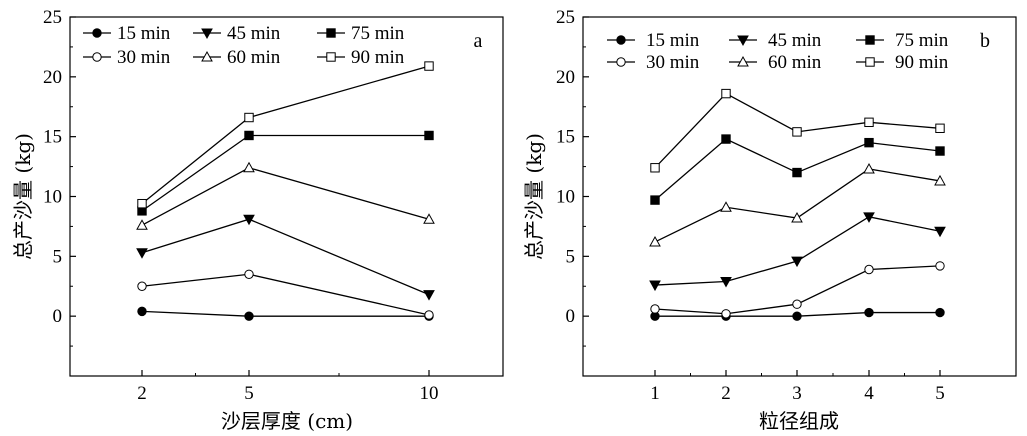  Describe the element at coordinates (58, 316) in the screenshot. I see `y-tick-label: 0` at that location.